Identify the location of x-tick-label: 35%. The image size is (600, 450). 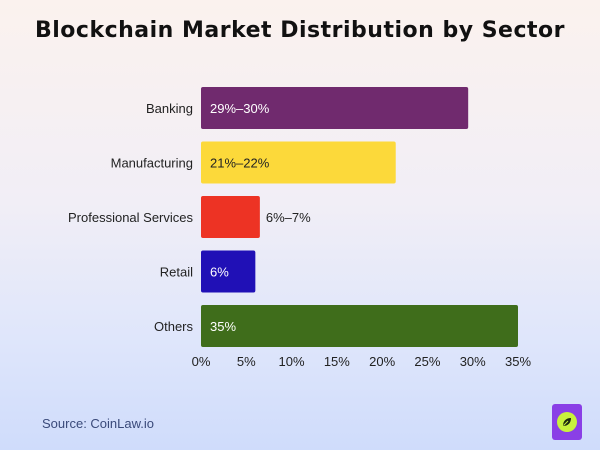
(518, 361).